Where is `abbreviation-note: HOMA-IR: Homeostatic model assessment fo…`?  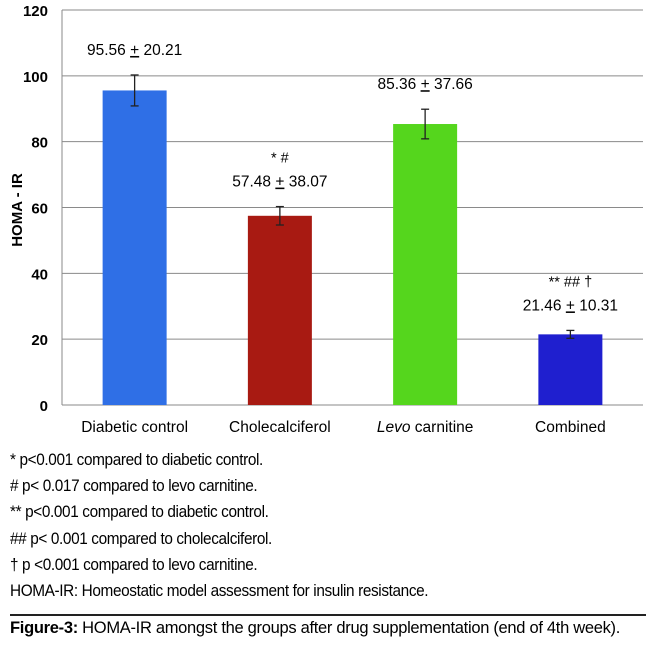
abbreviation-note: HOMA-IR: Homeostatic model assessment fo… is located at coordinates (219, 591).